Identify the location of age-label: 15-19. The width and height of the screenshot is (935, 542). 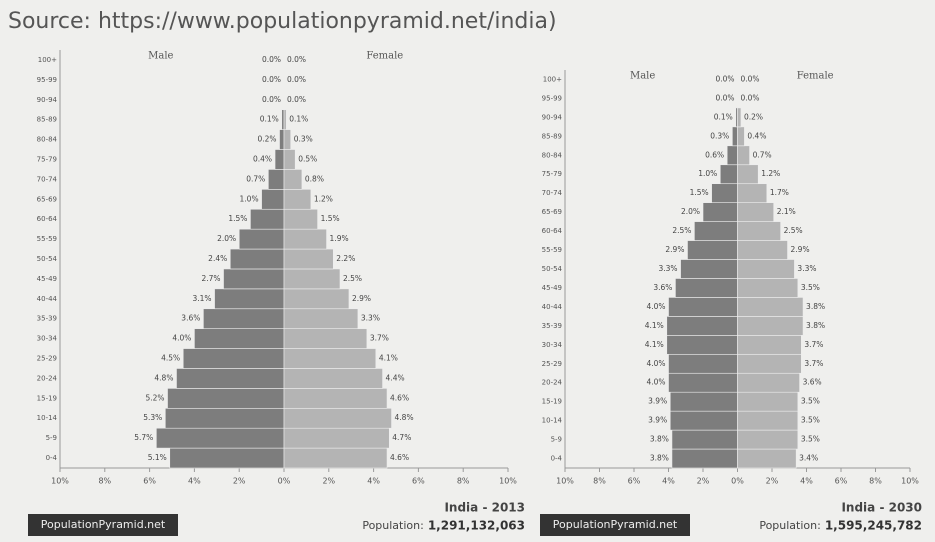
(552, 402).